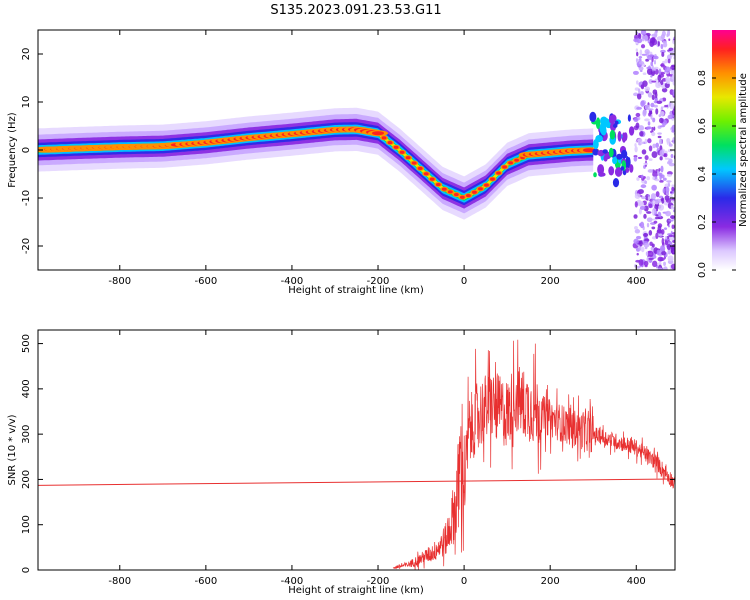 The width and height of the screenshot is (750, 600). I want to click on x-tick-label: 400, so click(636, 281).